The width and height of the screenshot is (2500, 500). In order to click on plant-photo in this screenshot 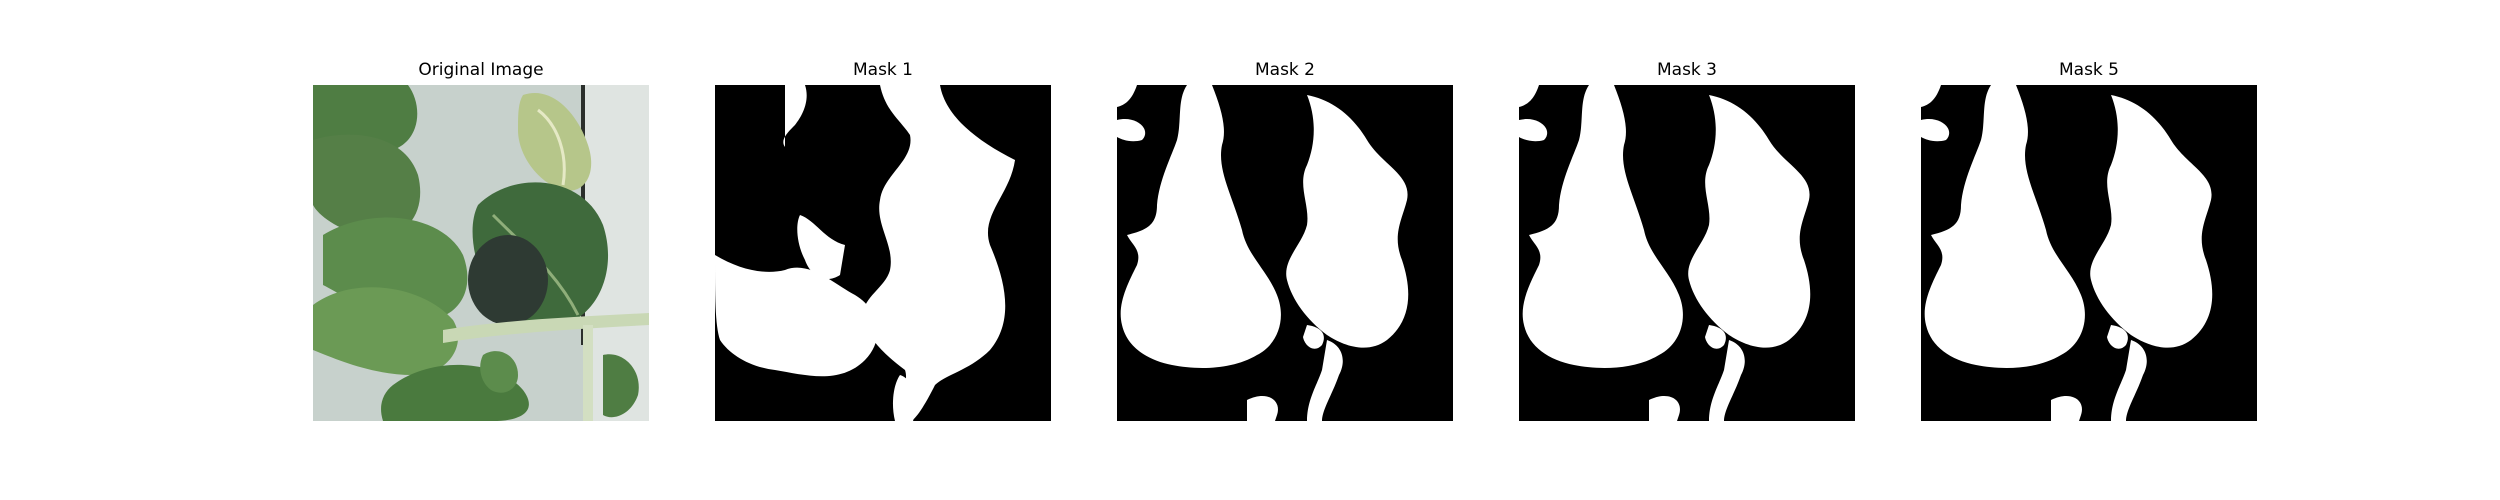, I will do `click(481, 253)`.